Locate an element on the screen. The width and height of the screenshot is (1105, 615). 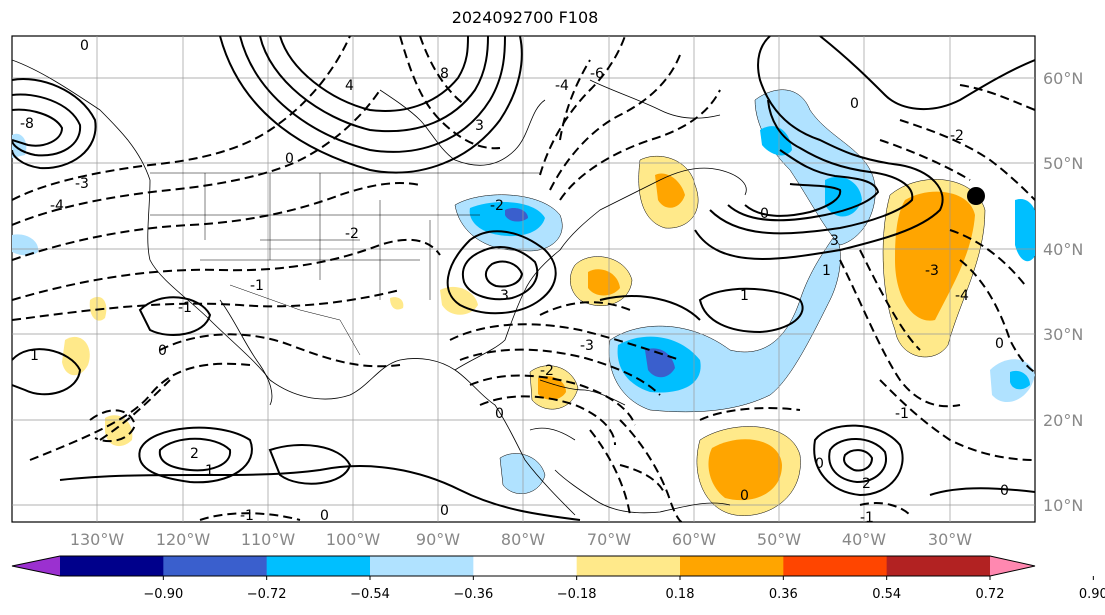
lon-label: 130°W is located at coordinates (97, 539).